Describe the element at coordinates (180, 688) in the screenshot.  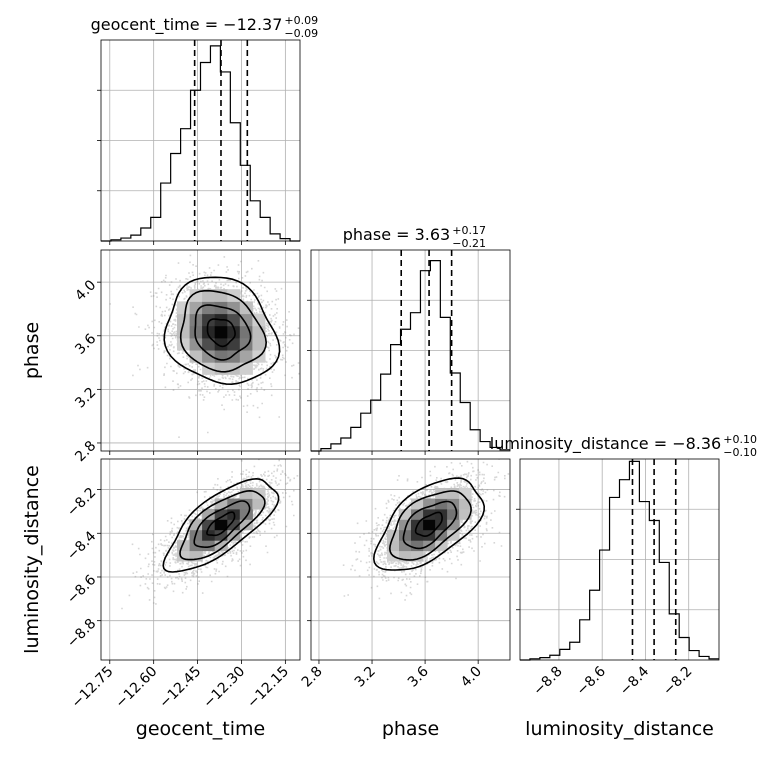
I see `x-tick-label-geocent_time: −12.45` at that location.